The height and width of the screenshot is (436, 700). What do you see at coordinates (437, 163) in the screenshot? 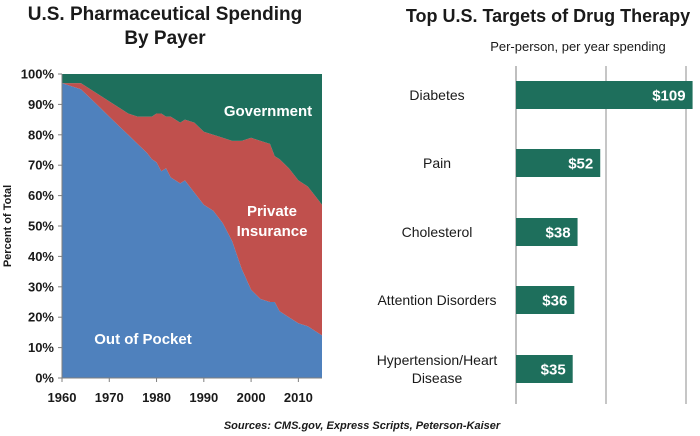
I see `category-label: Pain` at bounding box center [437, 163].